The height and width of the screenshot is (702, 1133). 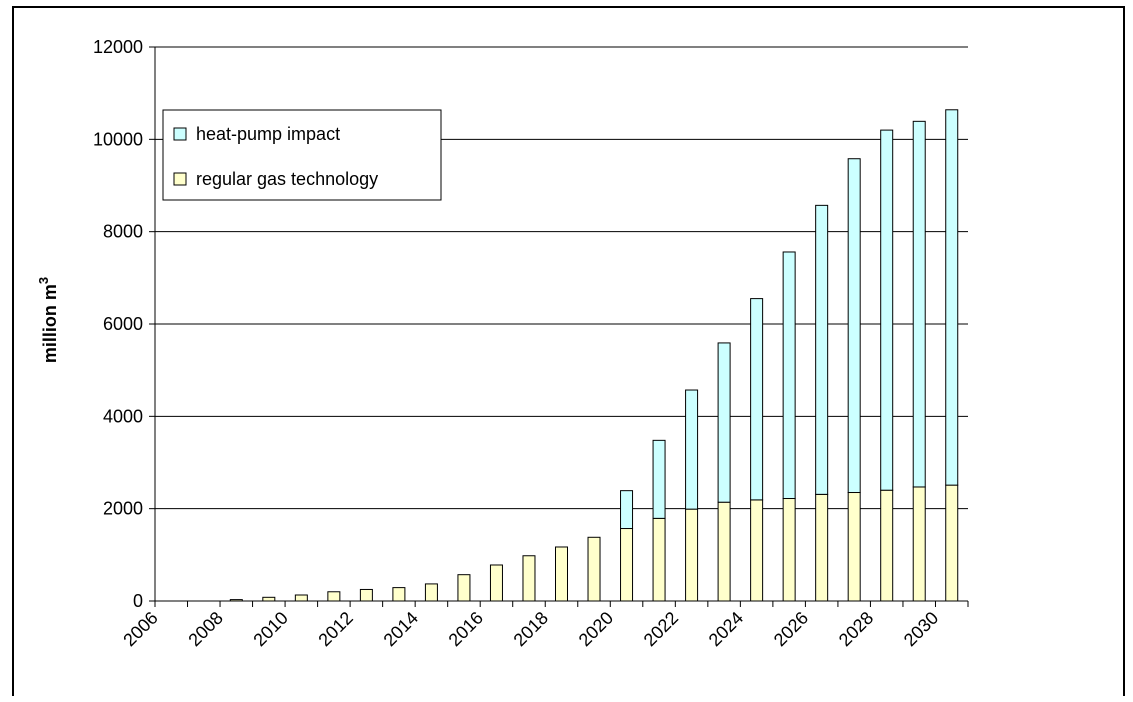 I want to click on y-tick-label: 10000, so click(x=118, y=139).